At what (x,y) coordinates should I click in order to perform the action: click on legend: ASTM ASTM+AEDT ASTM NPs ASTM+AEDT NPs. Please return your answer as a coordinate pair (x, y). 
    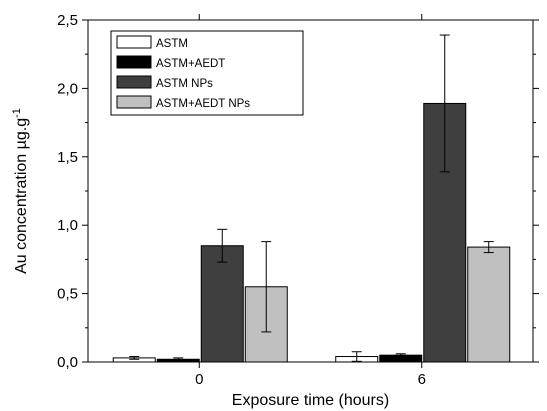
    Looking at the image, I should click on (207, 73).